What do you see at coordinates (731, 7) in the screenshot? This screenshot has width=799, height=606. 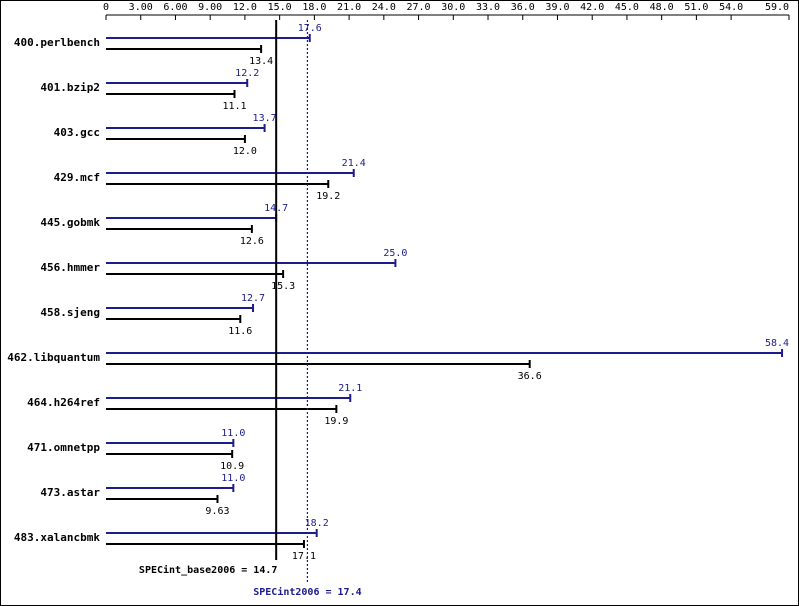 I see `x-tick-label: 54.0` at bounding box center [731, 7].